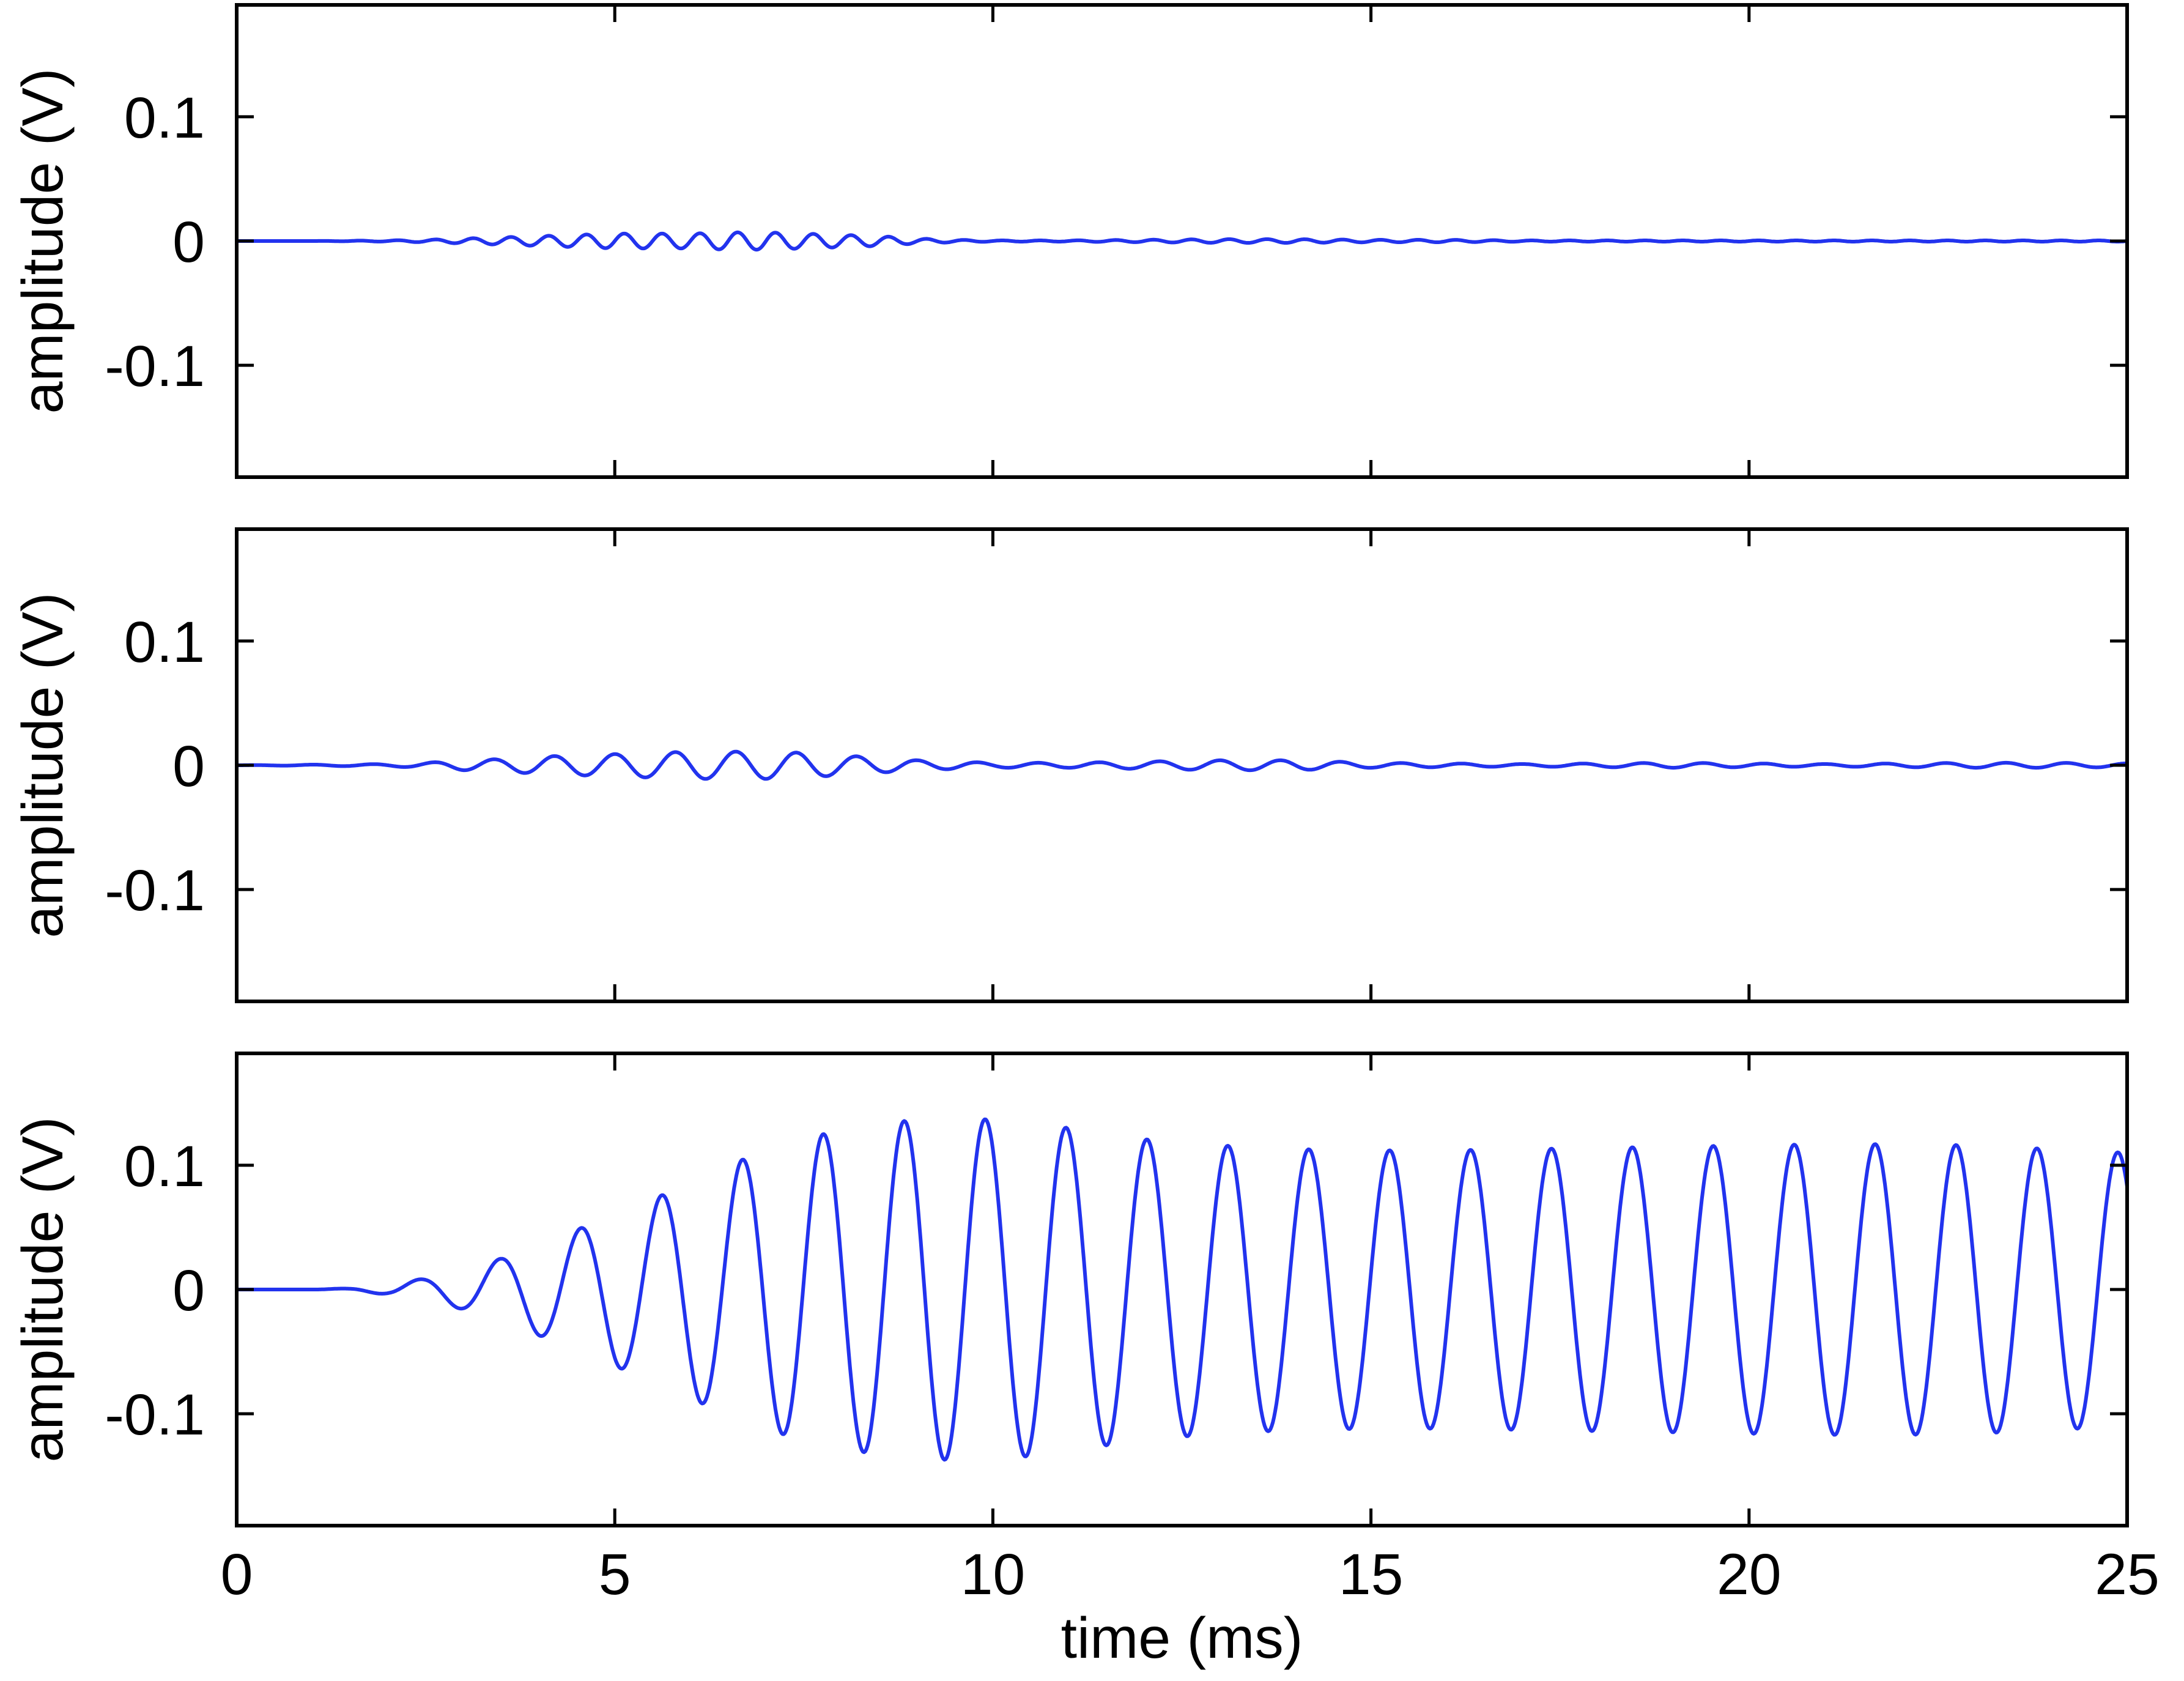 This screenshot has height=1681, width=2184. Describe the element at coordinates (2127, 1575) in the screenshot. I see `x-tick-label: 25` at that location.